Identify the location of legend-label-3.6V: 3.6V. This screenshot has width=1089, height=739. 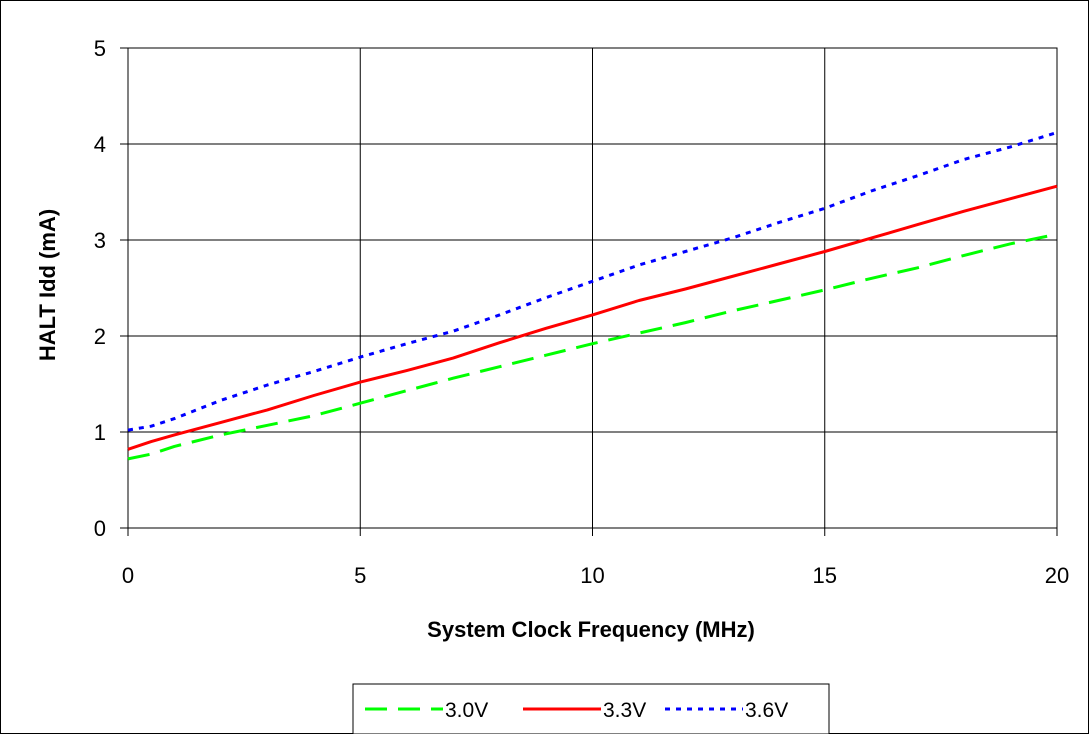
(766, 710).